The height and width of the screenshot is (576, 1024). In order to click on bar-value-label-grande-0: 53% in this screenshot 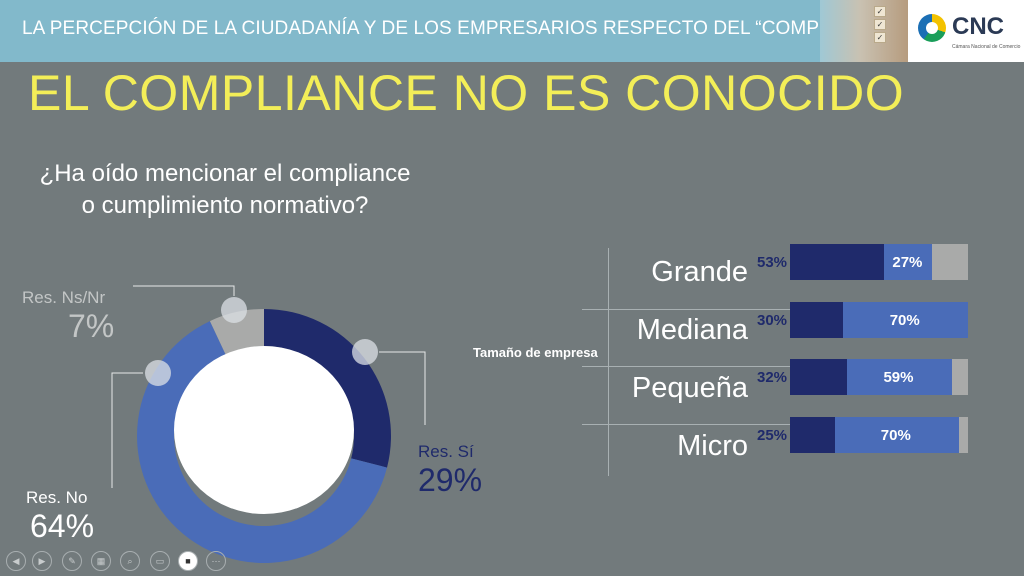, I will do `click(772, 262)`.